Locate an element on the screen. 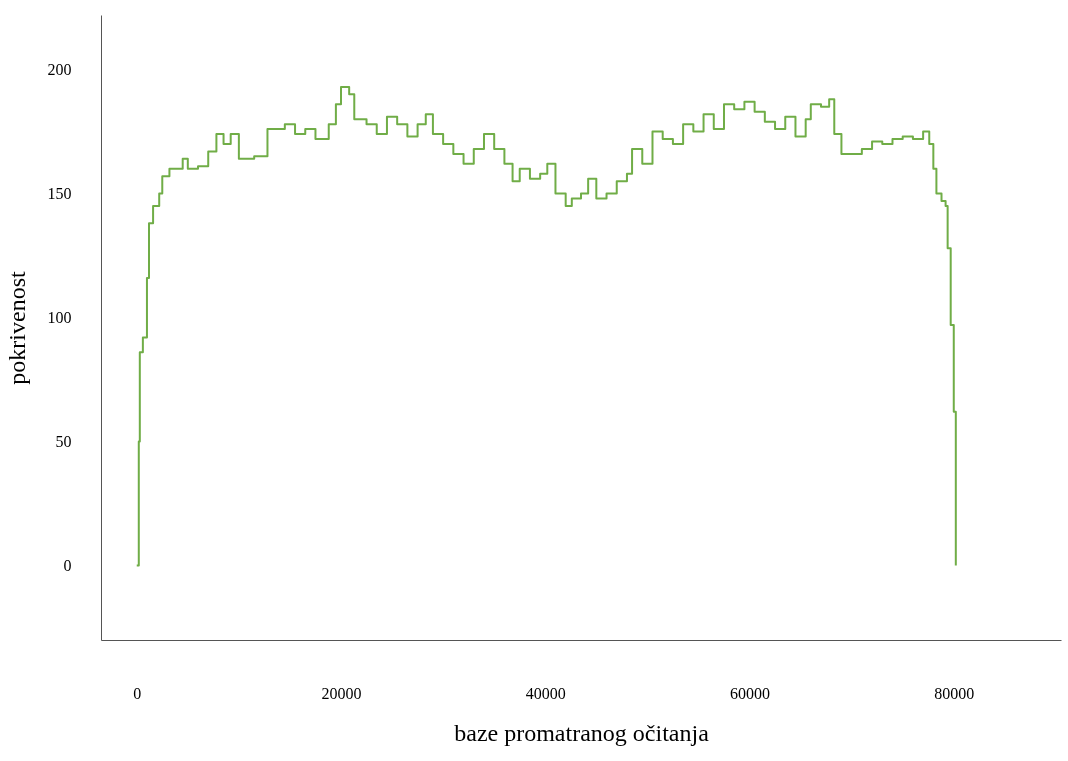 The width and height of the screenshot is (1068, 761). y-tick-label: 0 is located at coordinates (67, 566).